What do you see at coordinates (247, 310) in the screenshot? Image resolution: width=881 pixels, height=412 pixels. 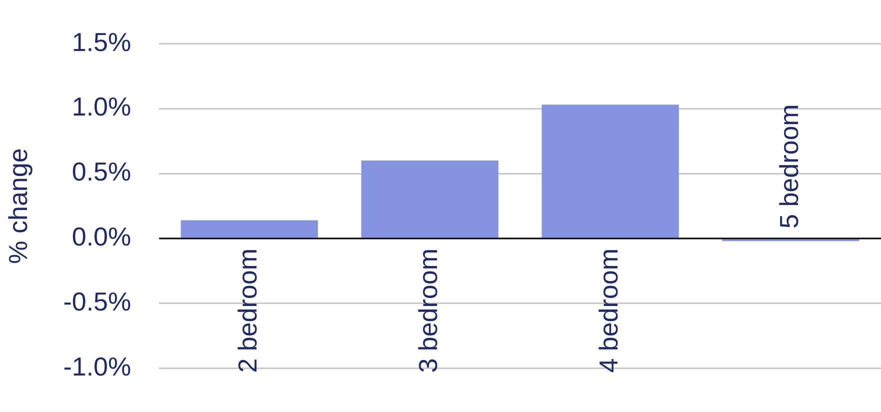 I see `x-tick-label: 2 bedroom` at bounding box center [247, 310].